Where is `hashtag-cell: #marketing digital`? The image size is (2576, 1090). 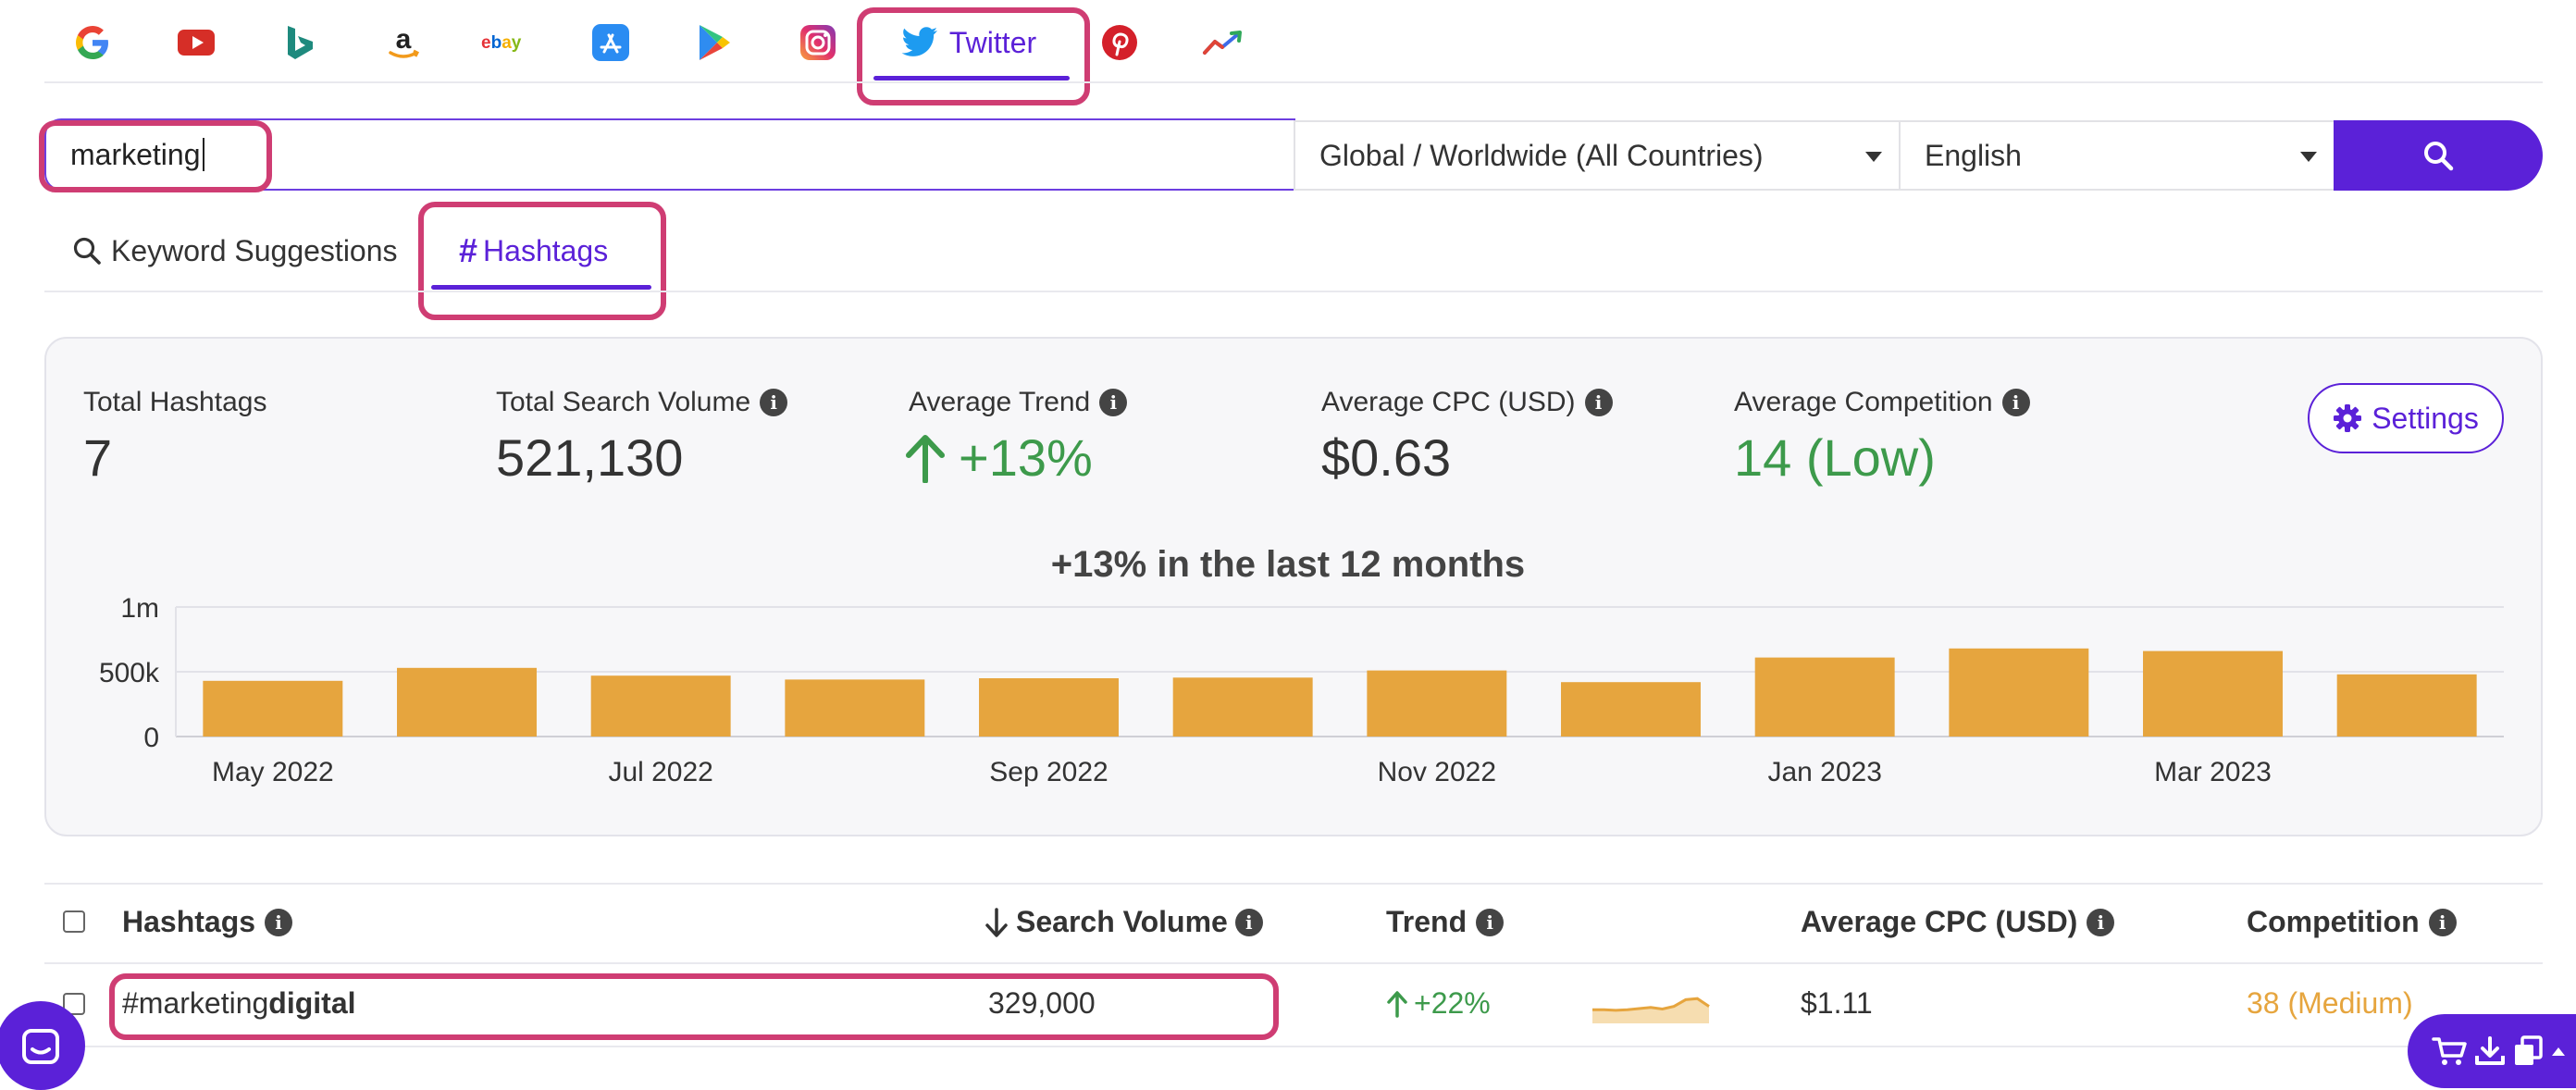
hashtag-cell: #marketing digital is located at coordinates (239, 1003).